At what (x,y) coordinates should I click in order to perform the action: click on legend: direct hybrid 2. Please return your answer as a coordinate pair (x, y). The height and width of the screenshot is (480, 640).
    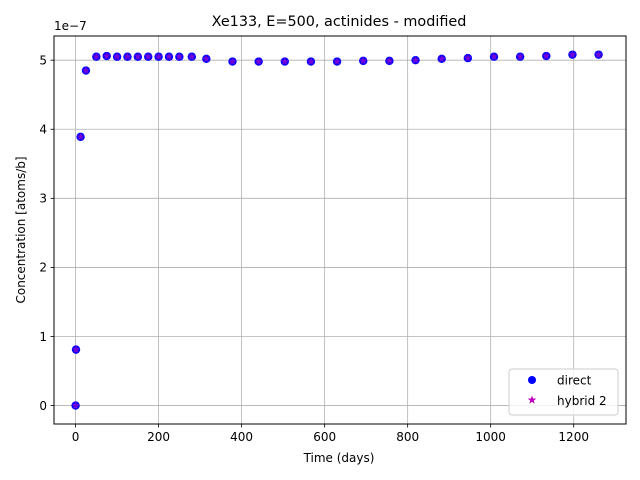
    Looking at the image, I should click on (563, 392).